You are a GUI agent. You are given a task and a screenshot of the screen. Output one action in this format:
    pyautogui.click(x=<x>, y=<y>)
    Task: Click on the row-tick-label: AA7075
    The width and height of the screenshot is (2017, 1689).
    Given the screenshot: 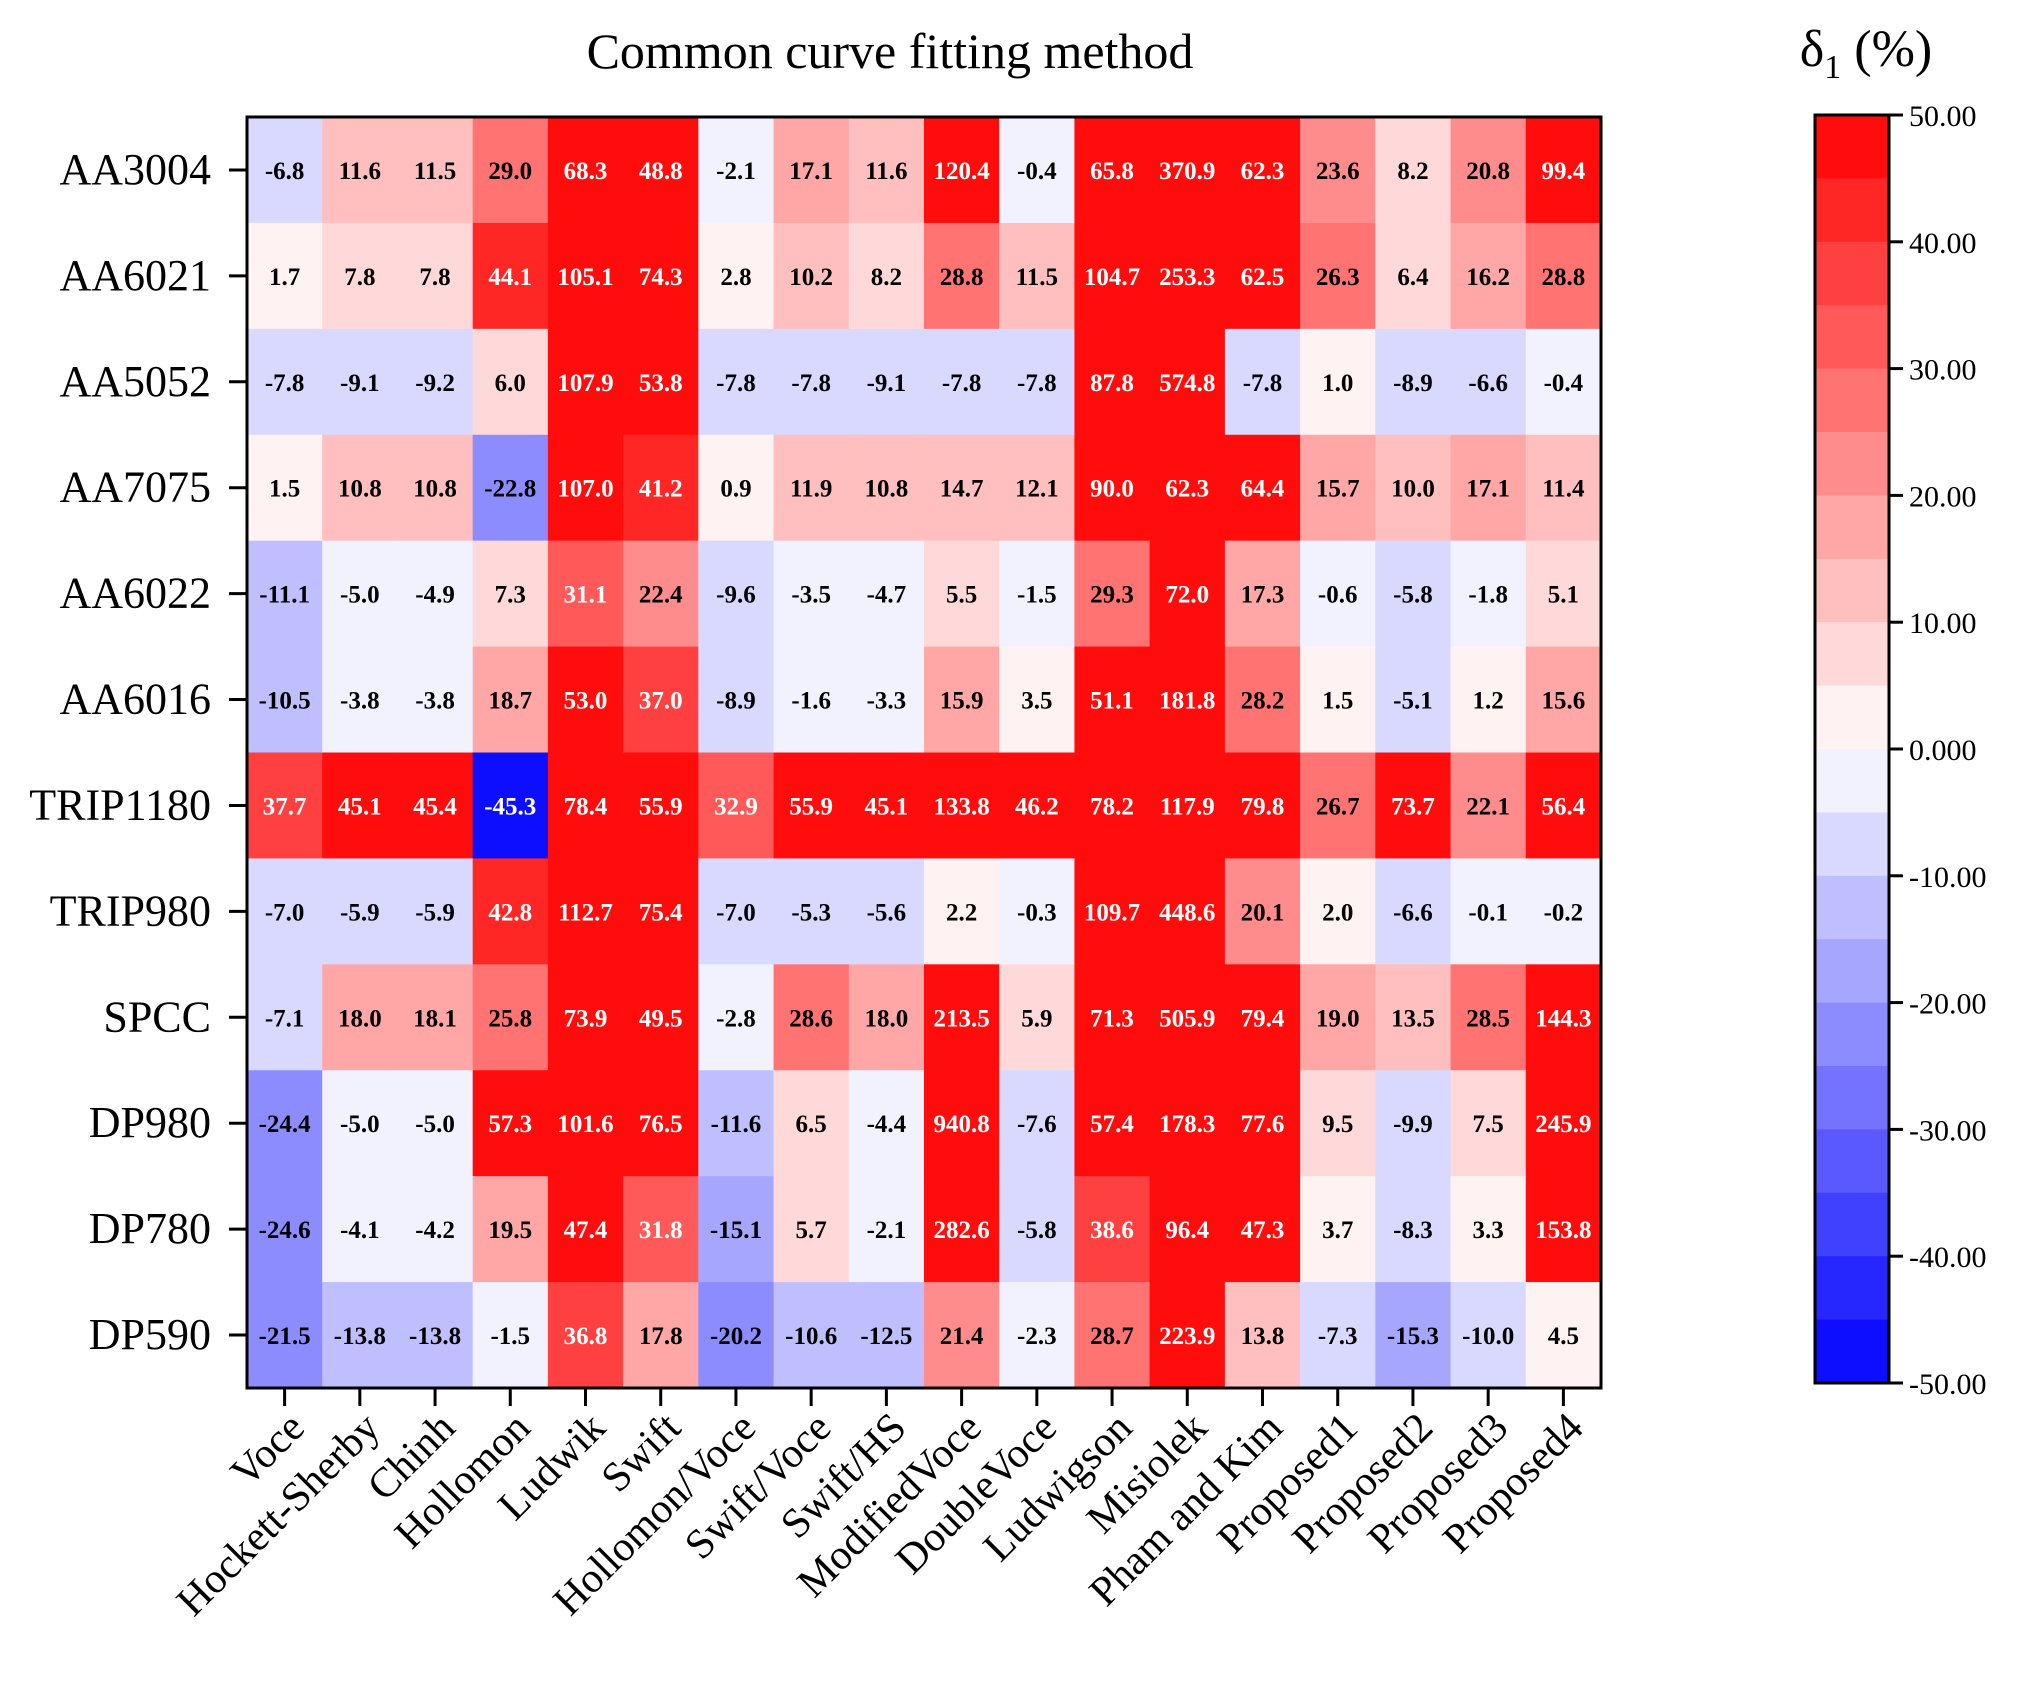 What is the action you would take?
    pyautogui.click(x=135, y=487)
    